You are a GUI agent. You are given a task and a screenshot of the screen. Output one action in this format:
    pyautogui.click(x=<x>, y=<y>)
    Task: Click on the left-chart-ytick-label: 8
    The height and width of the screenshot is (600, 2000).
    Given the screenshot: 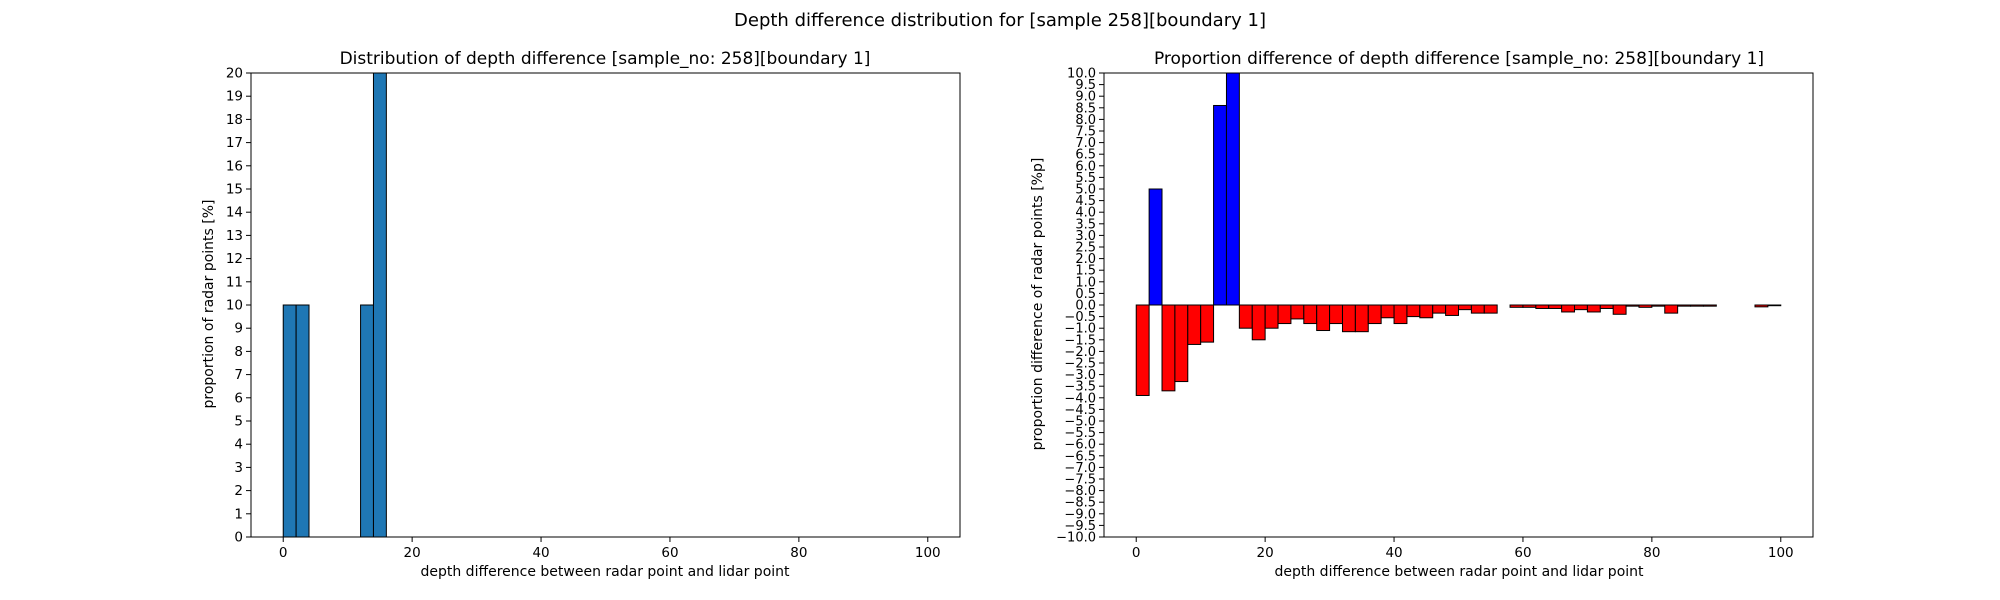 What is the action you would take?
    pyautogui.click(x=238, y=352)
    